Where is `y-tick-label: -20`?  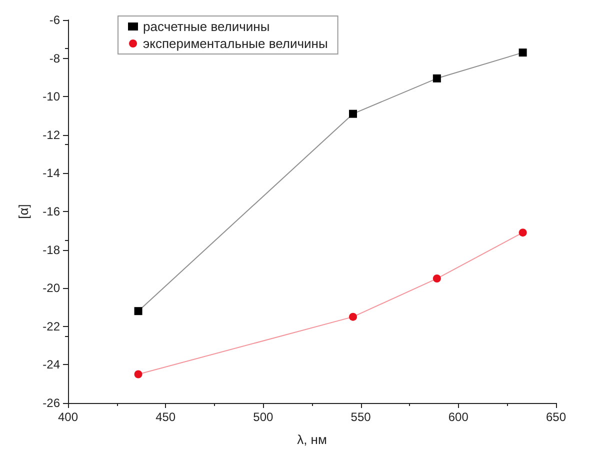
y-tick-label: -20 is located at coordinates (51, 288).